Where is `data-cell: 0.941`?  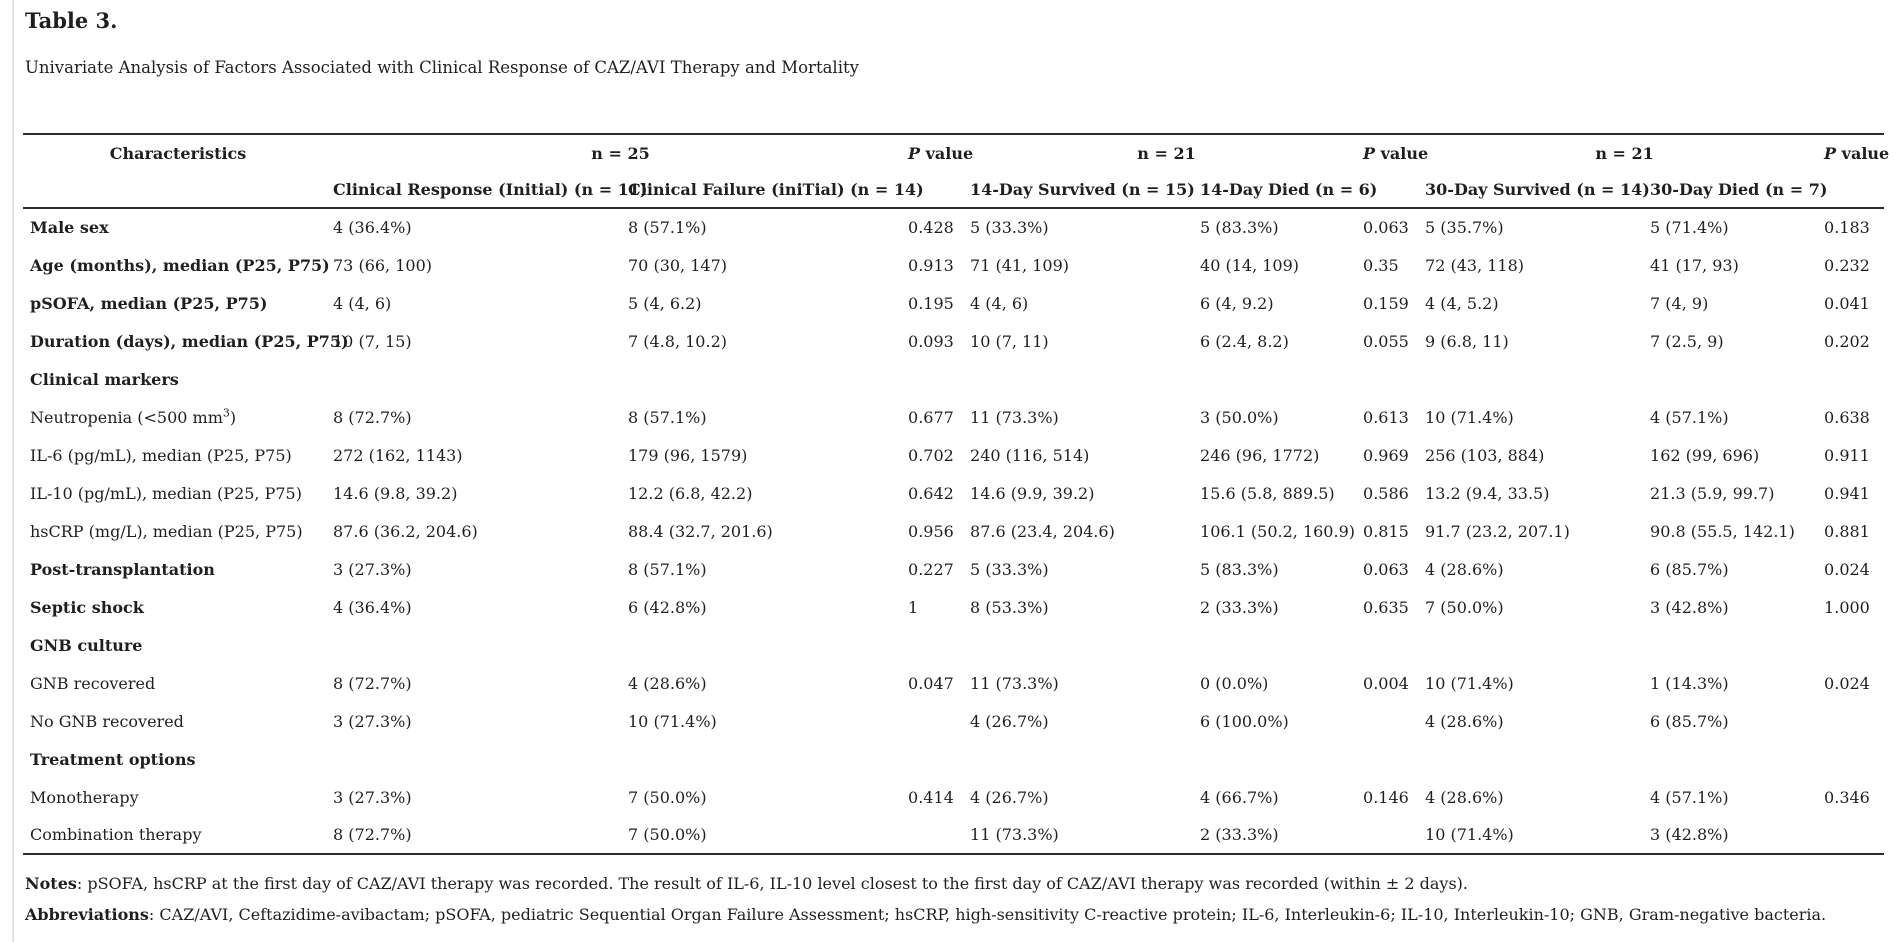 data-cell: 0.941 is located at coordinates (1847, 493).